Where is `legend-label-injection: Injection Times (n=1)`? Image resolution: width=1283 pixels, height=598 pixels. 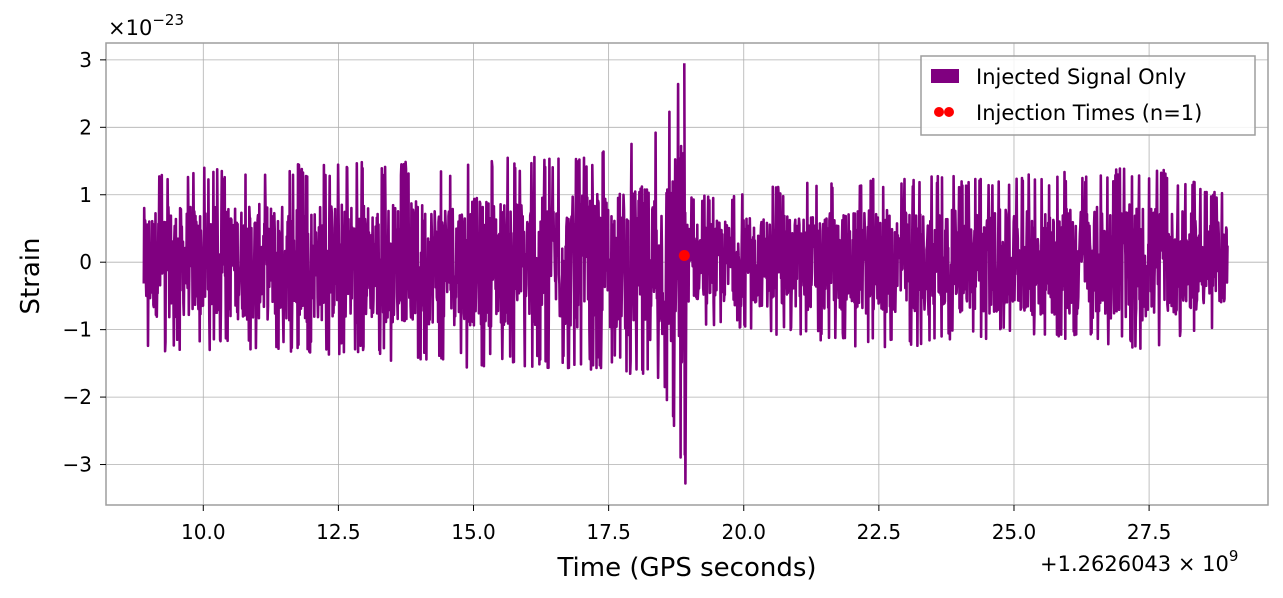
legend-label-injection: Injection Times (n=1) is located at coordinates (1089, 113).